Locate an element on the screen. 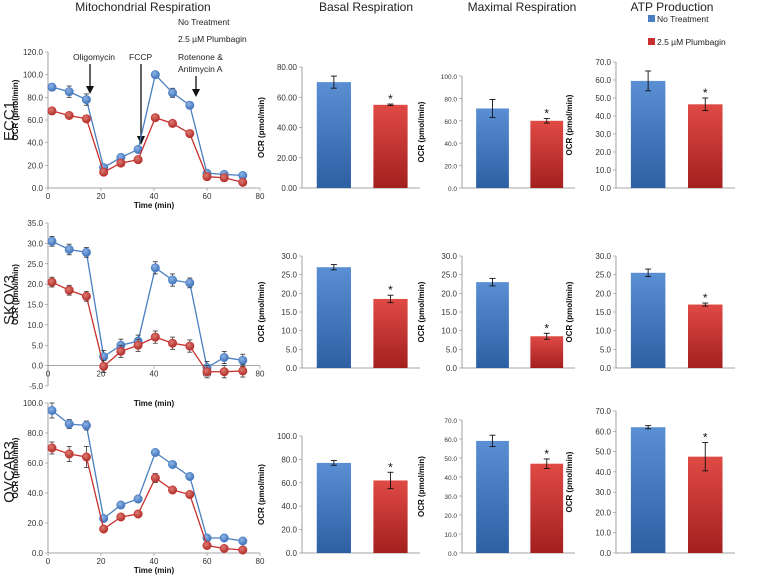 This screenshot has width=760, height=580. legend-swatch-no-treatment is located at coordinates (651, 18).